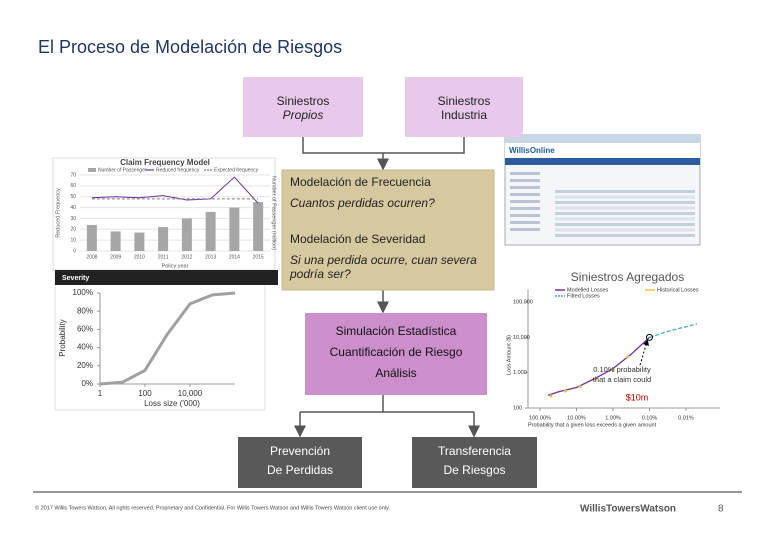  I want to click on y-tick-label: 70, so click(73, 175).